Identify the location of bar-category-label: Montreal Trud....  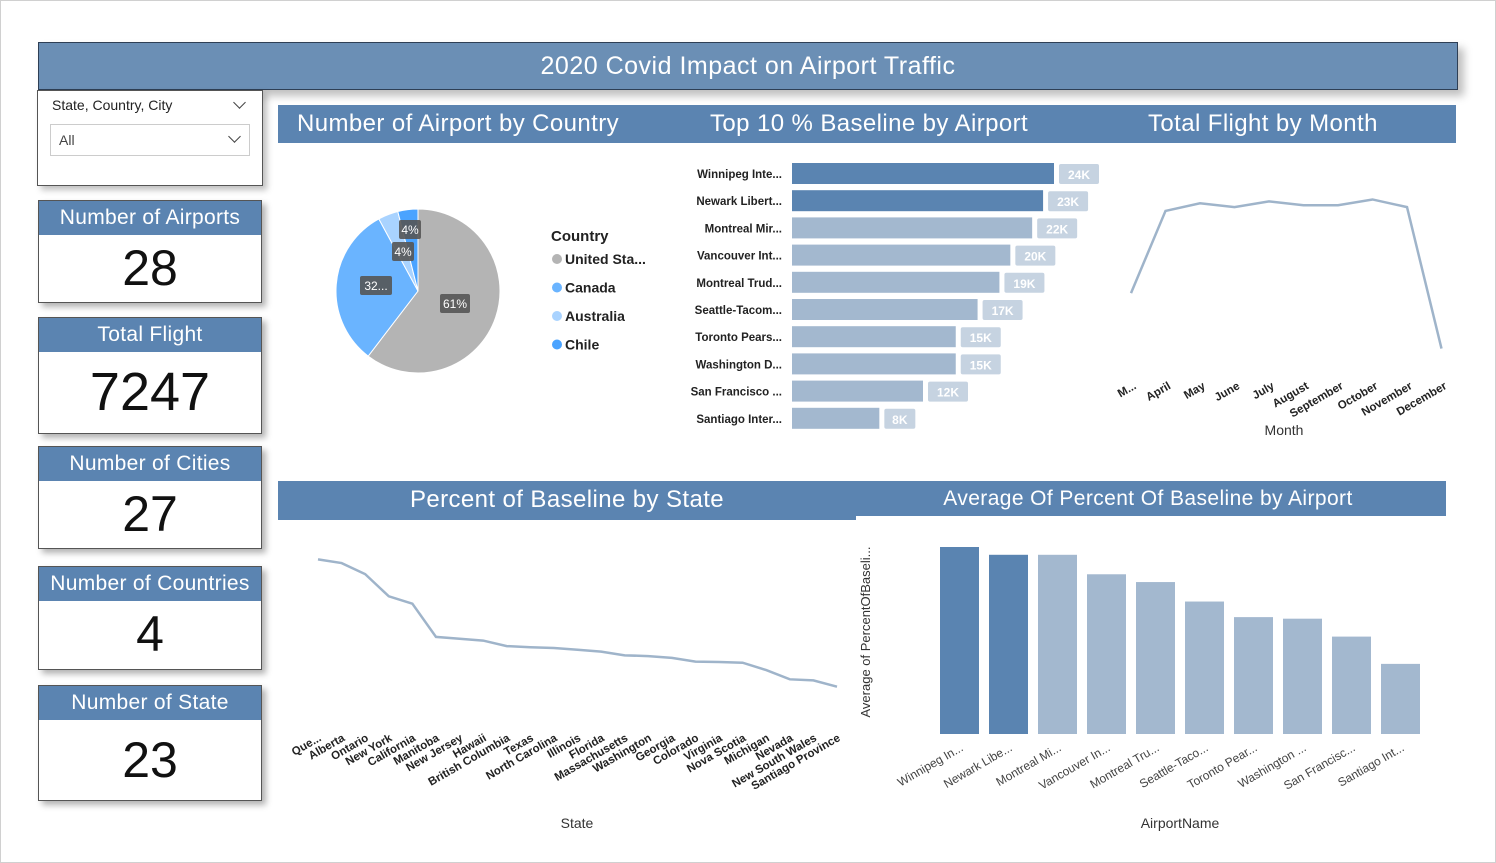
(739, 284).